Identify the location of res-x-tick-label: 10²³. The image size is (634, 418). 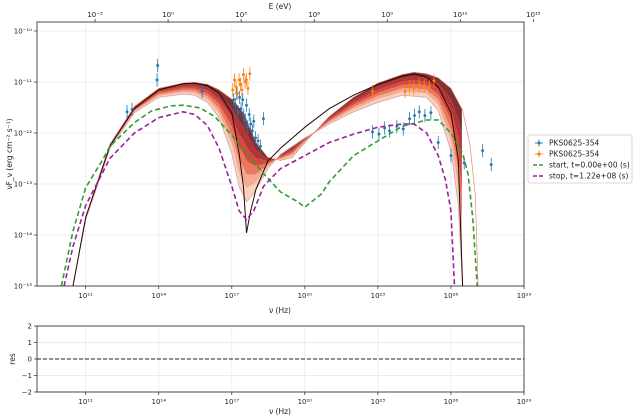
(378, 402).